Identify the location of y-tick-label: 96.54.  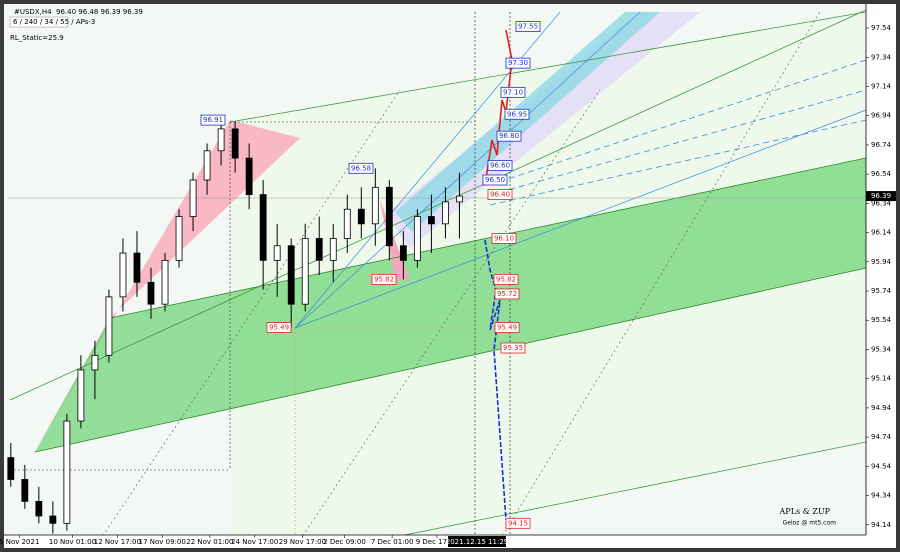
(881, 174).